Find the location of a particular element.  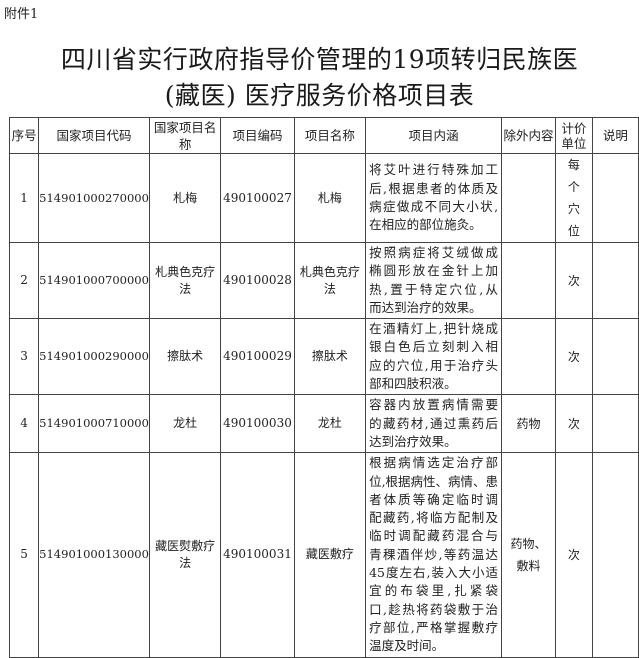

attachment-label: 附件1 is located at coordinates (21, 14).